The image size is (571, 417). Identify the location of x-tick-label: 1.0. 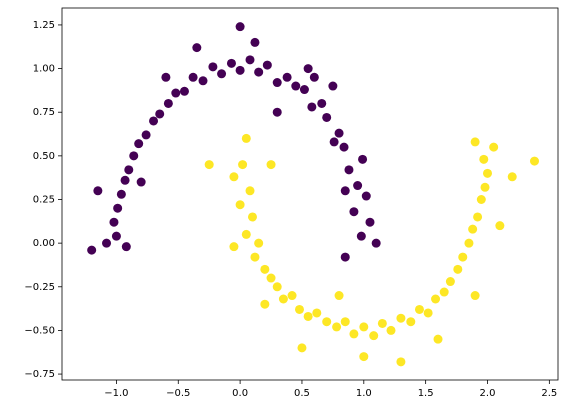
(364, 393).